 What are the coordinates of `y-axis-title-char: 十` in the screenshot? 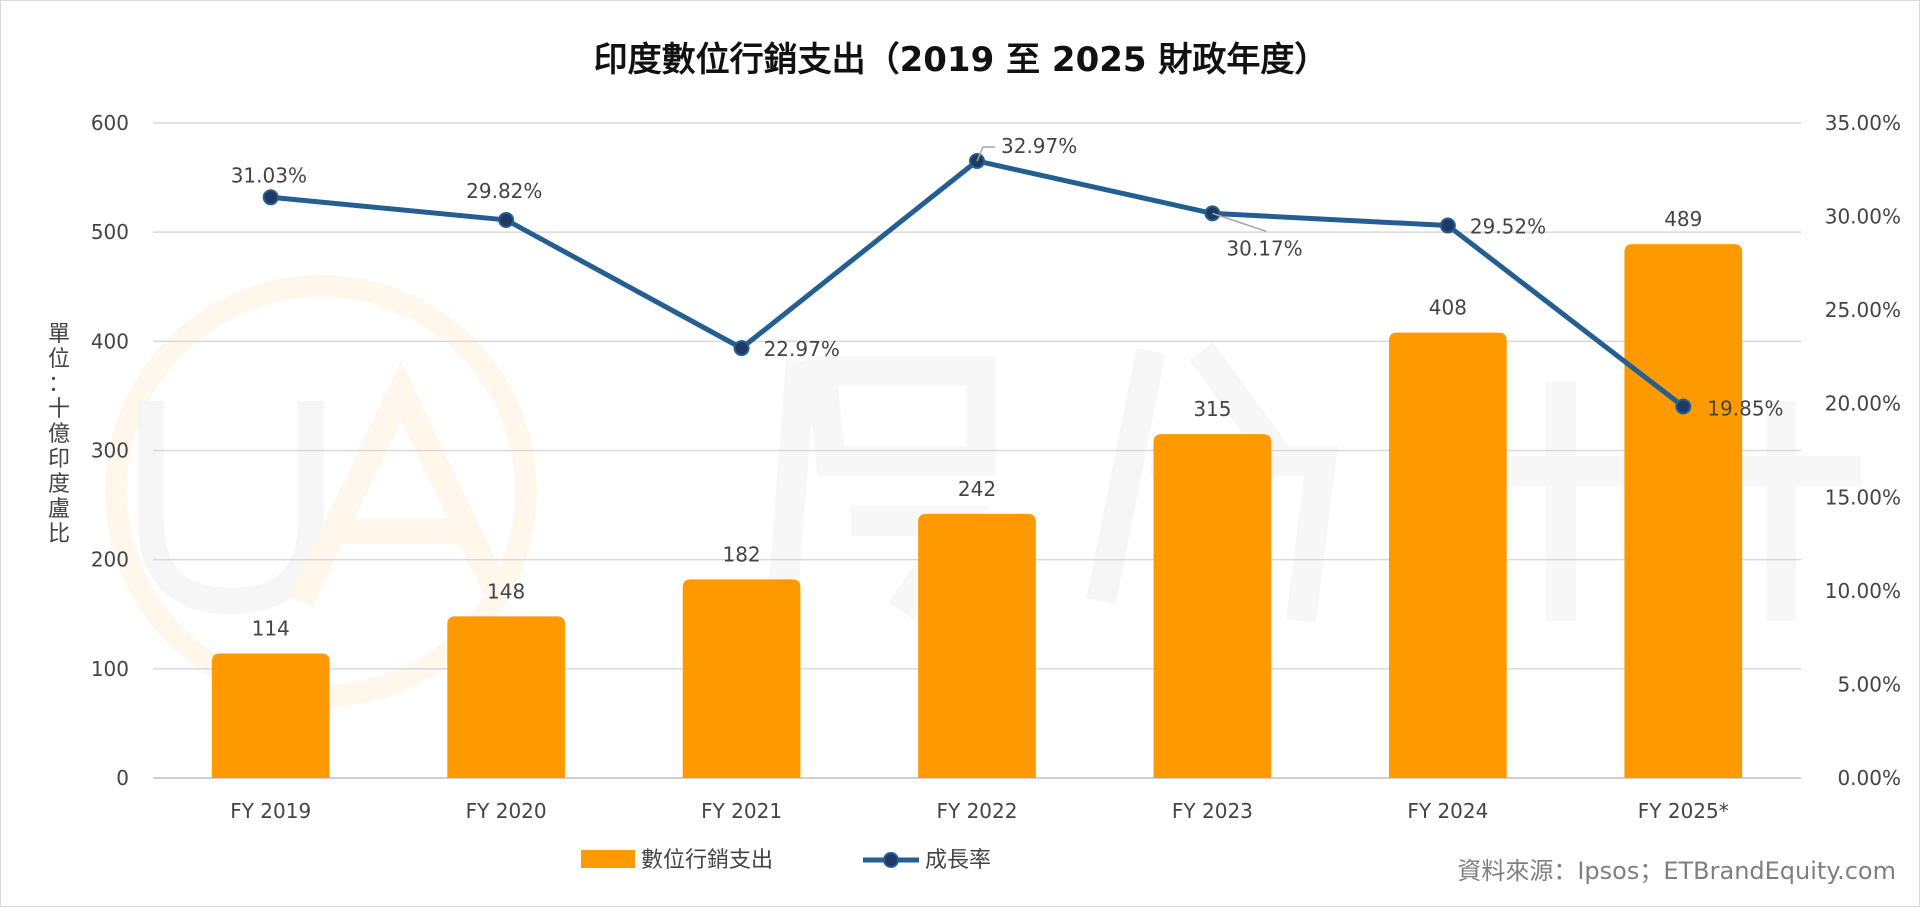 It's located at (59, 409).